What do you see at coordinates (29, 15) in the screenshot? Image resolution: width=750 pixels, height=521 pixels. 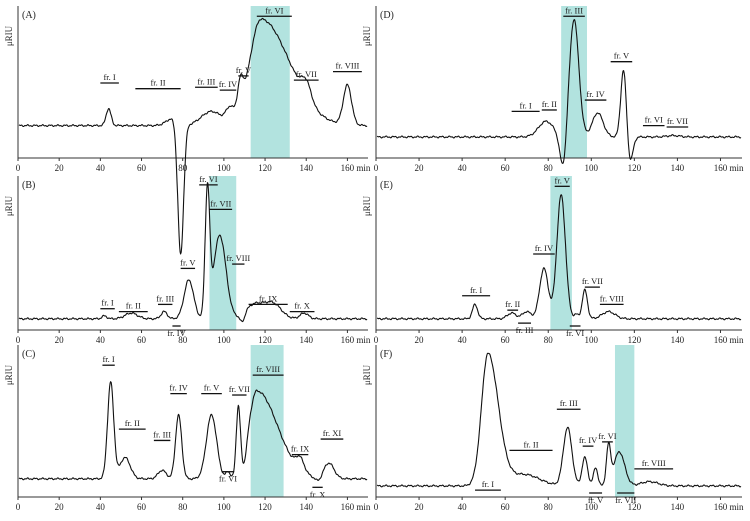 I see `panel-label: (A)` at bounding box center [29, 15].